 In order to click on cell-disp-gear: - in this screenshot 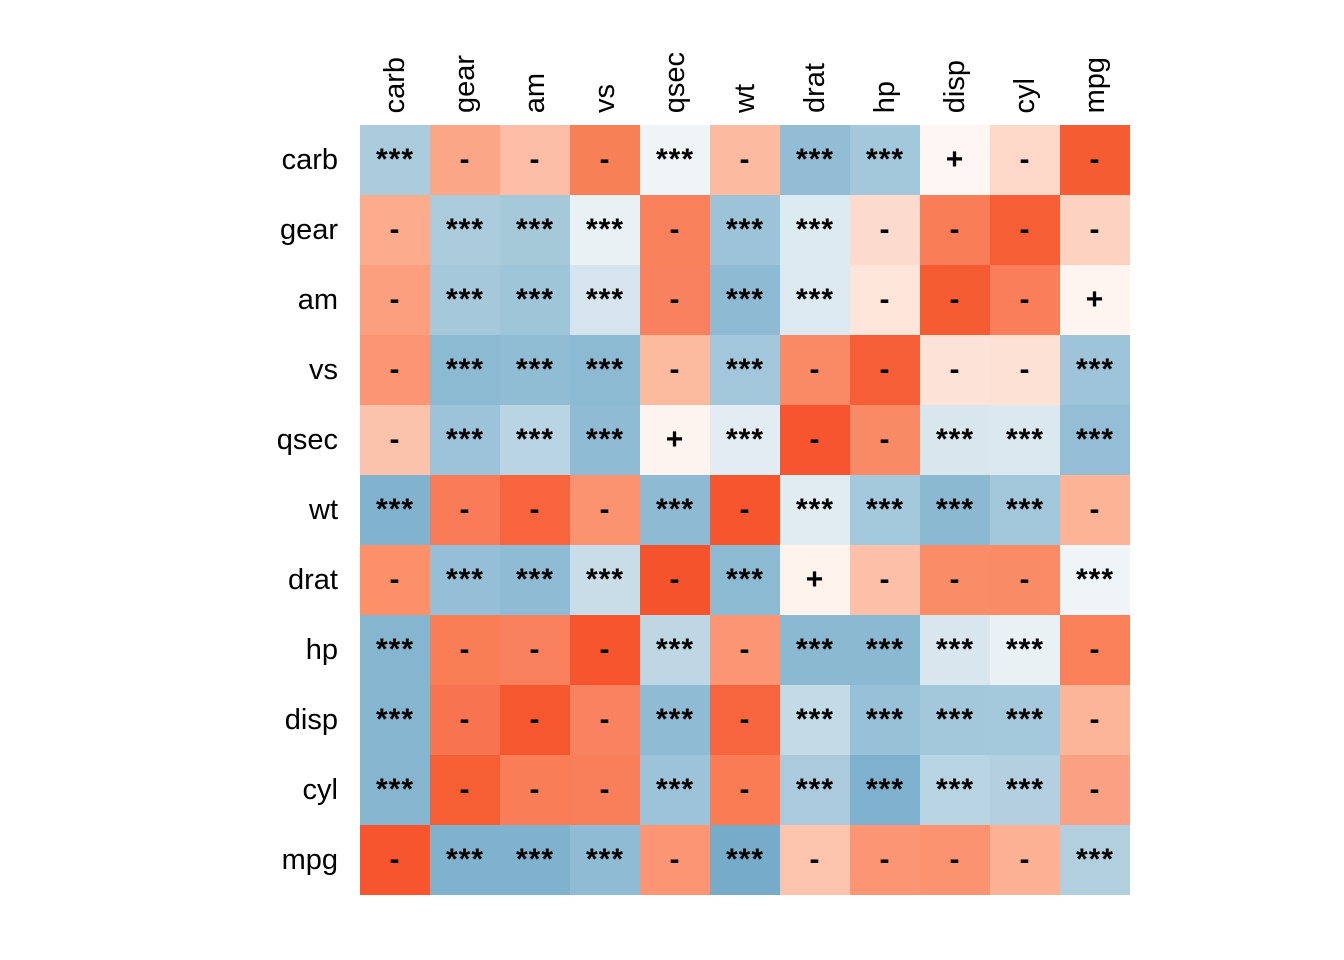, I will do `click(465, 720)`.